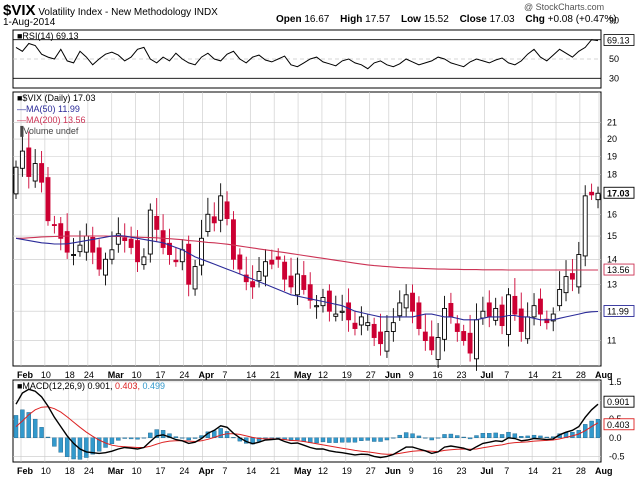 Image resolution: width=640 pixels, height=484 pixels. What do you see at coordinates (618, 402) in the screenshot?
I see `macd-value-label: 0.901` at bounding box center [618, 402].